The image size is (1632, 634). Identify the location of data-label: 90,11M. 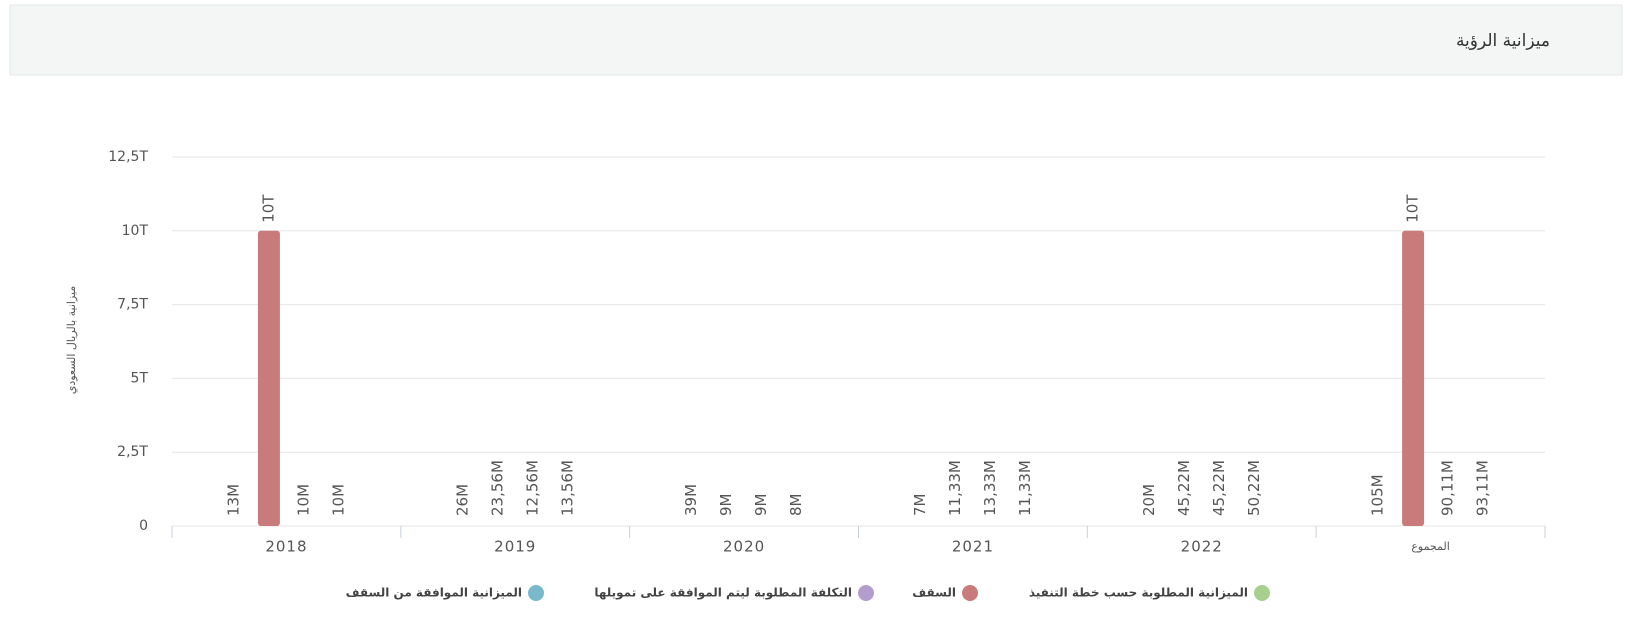
(1448, 488).